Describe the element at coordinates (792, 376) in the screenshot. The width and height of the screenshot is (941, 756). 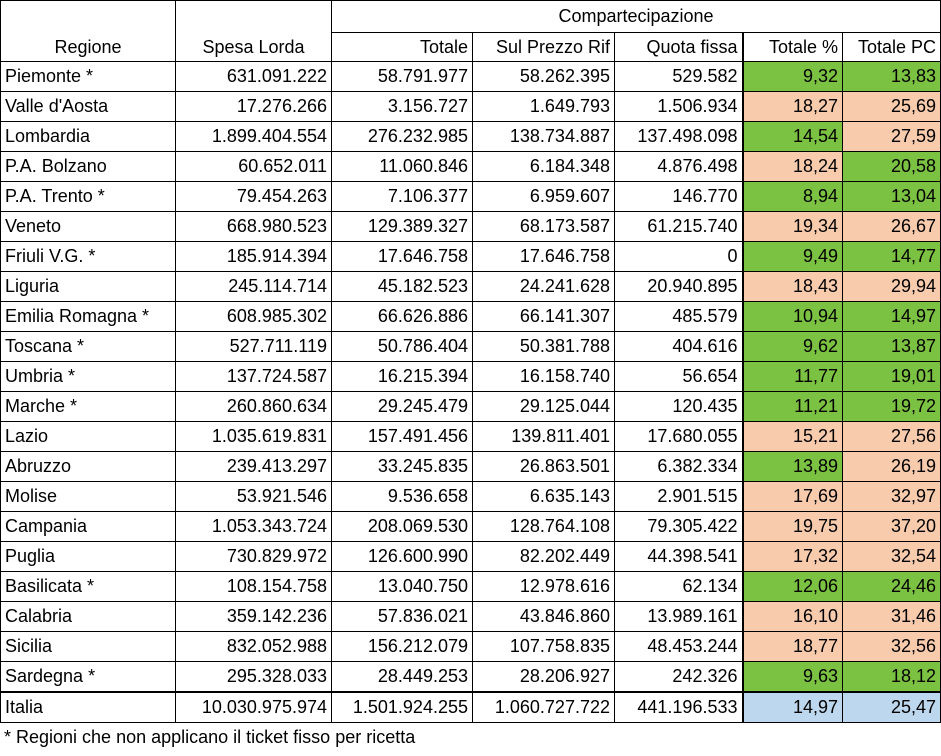
I see `cell-totale-pct: 11,77` at that location.